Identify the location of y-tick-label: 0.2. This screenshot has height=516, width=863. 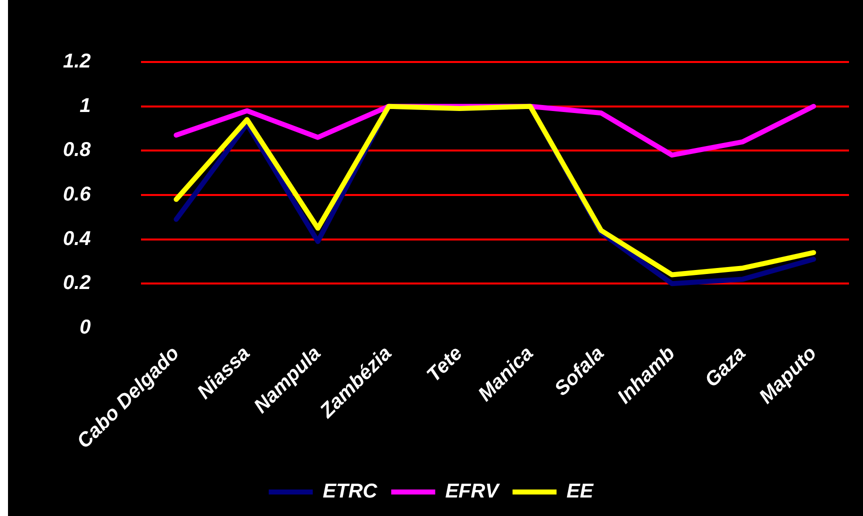
(76, 283).